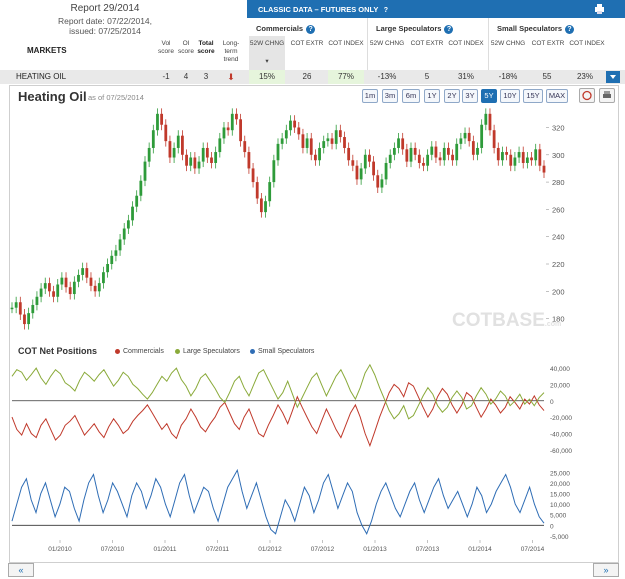 The height and width of the screenshot is (579, 625). Describe the element at coordinates (613, 77) in the screenshot. I see `dropdown-toggle-icon` at that location.